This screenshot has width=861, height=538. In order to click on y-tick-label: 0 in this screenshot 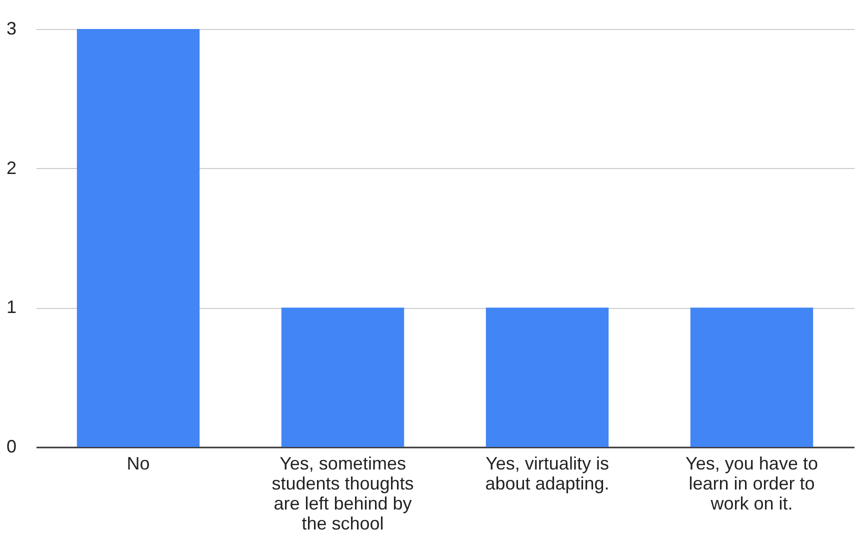, I will do `click(11, 446)`.